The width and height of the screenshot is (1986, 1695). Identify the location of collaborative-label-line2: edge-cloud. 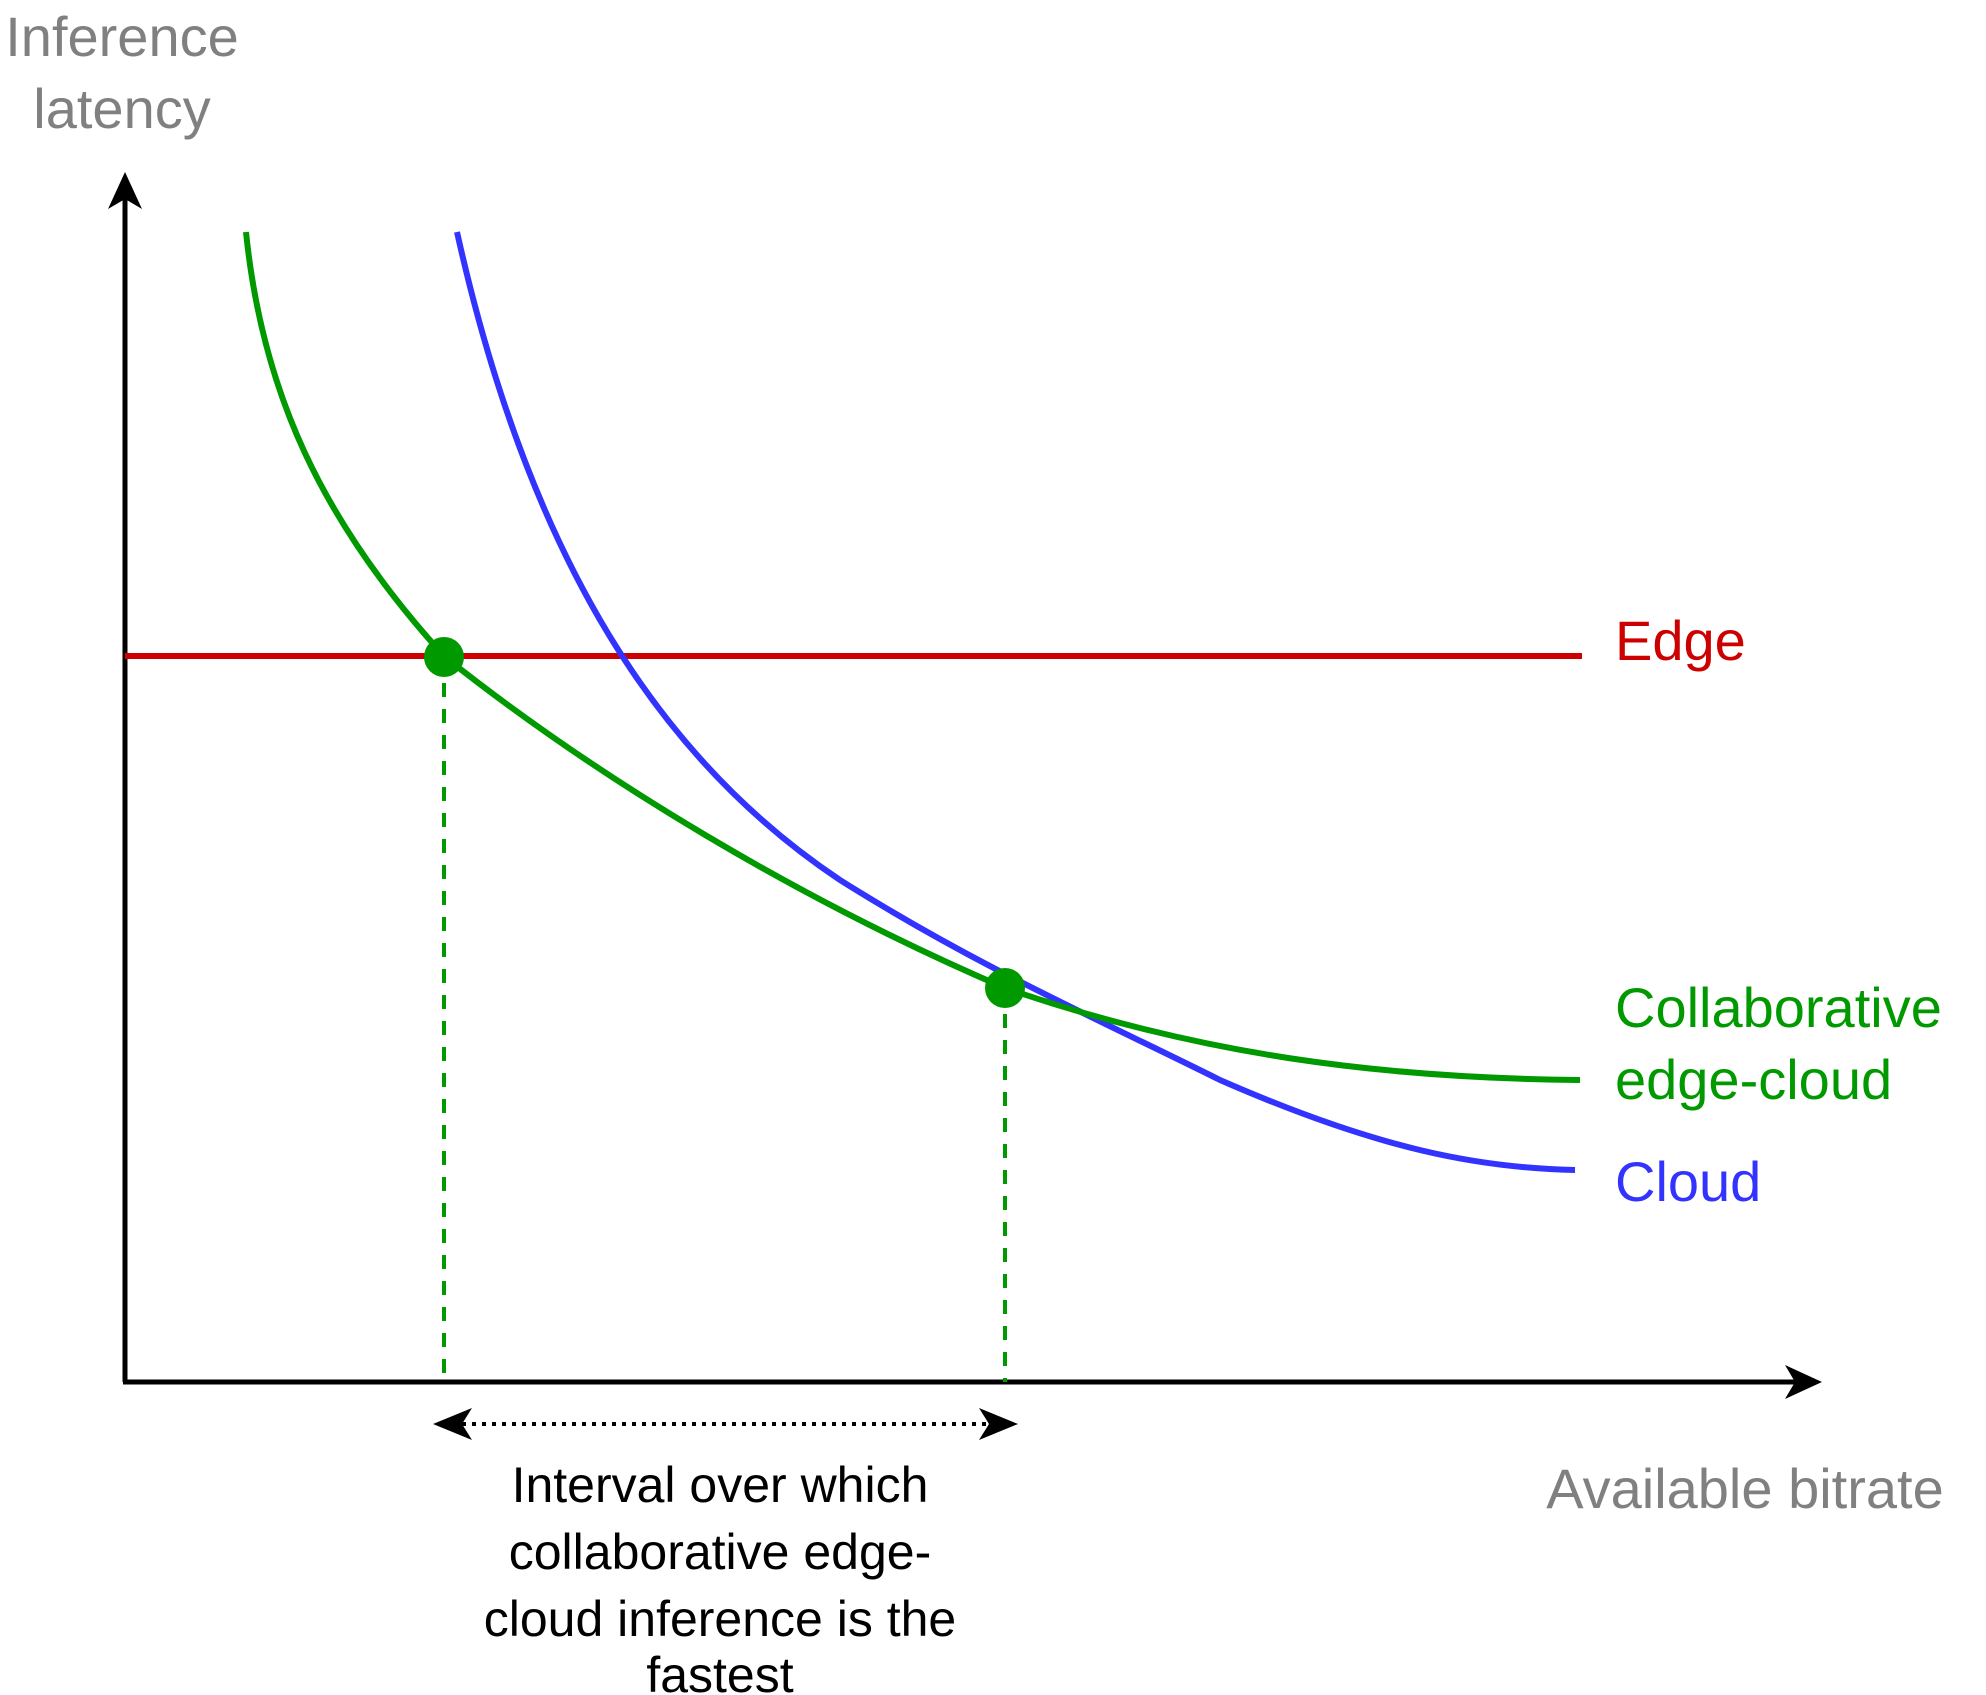
(1753, 1079).